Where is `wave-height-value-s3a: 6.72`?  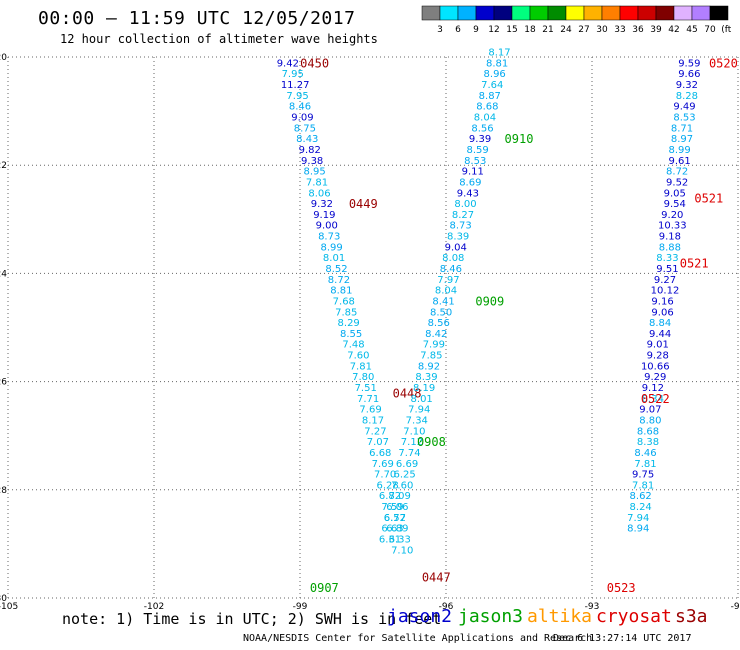
wave-height-value-s3a: 6.72 is located at coordinates (395, 518).